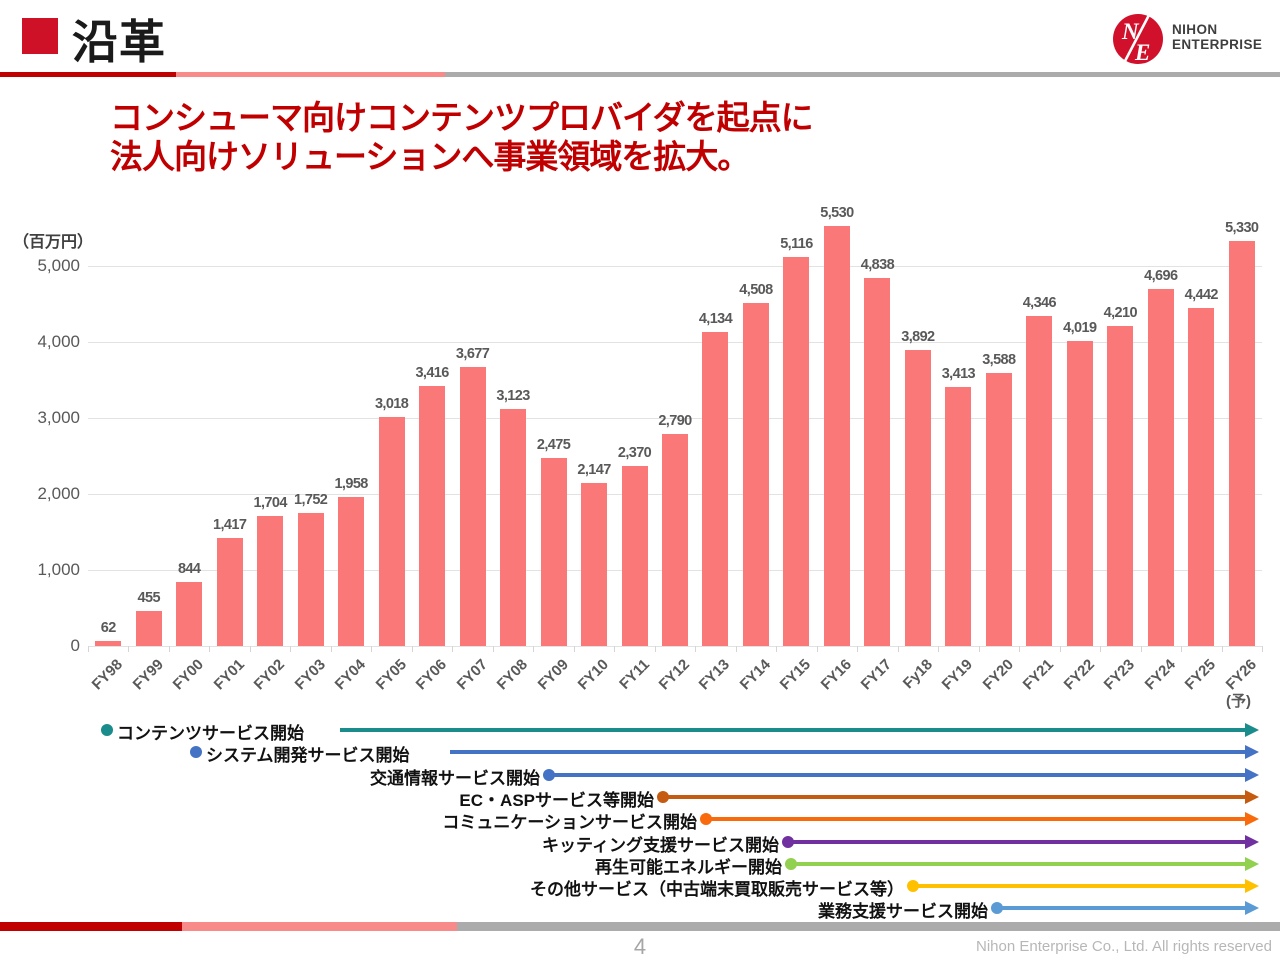  What do you see at coordinates (58, 569) in the screenshot?
I see `y-tick-label: 1,000` at bounding box center [58, 569].